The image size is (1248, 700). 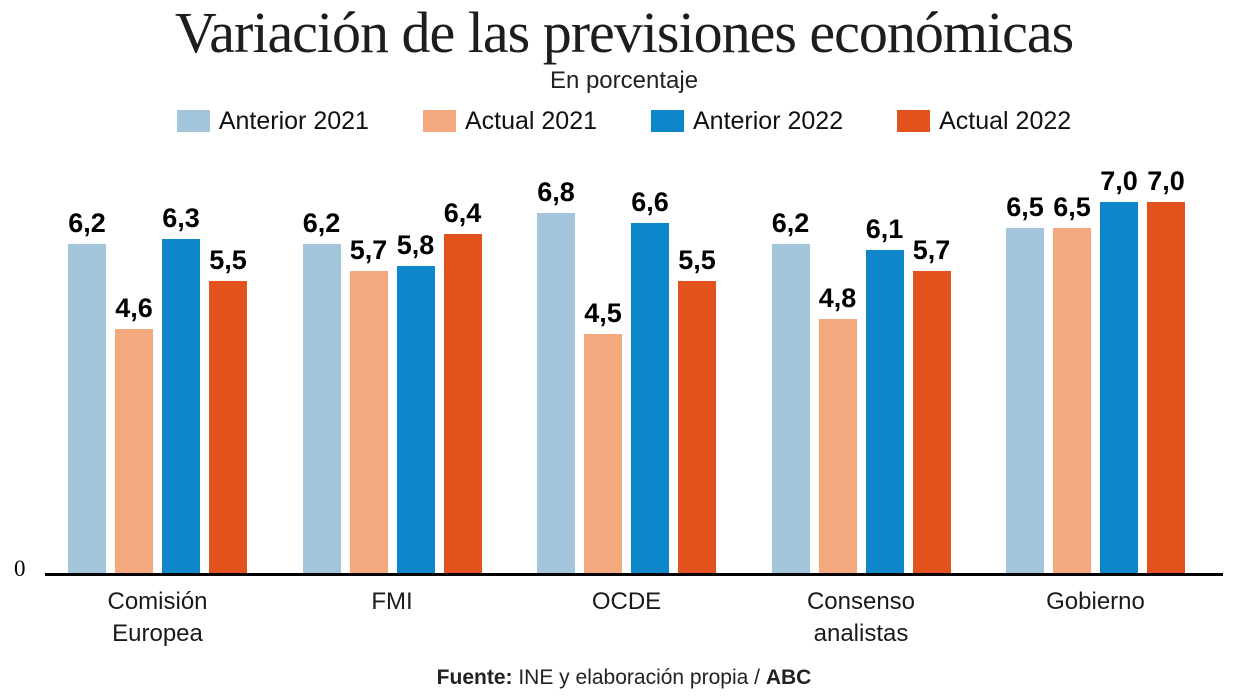 I want to click on legend-label: Anterior 2021, so click(x=293, y=120).